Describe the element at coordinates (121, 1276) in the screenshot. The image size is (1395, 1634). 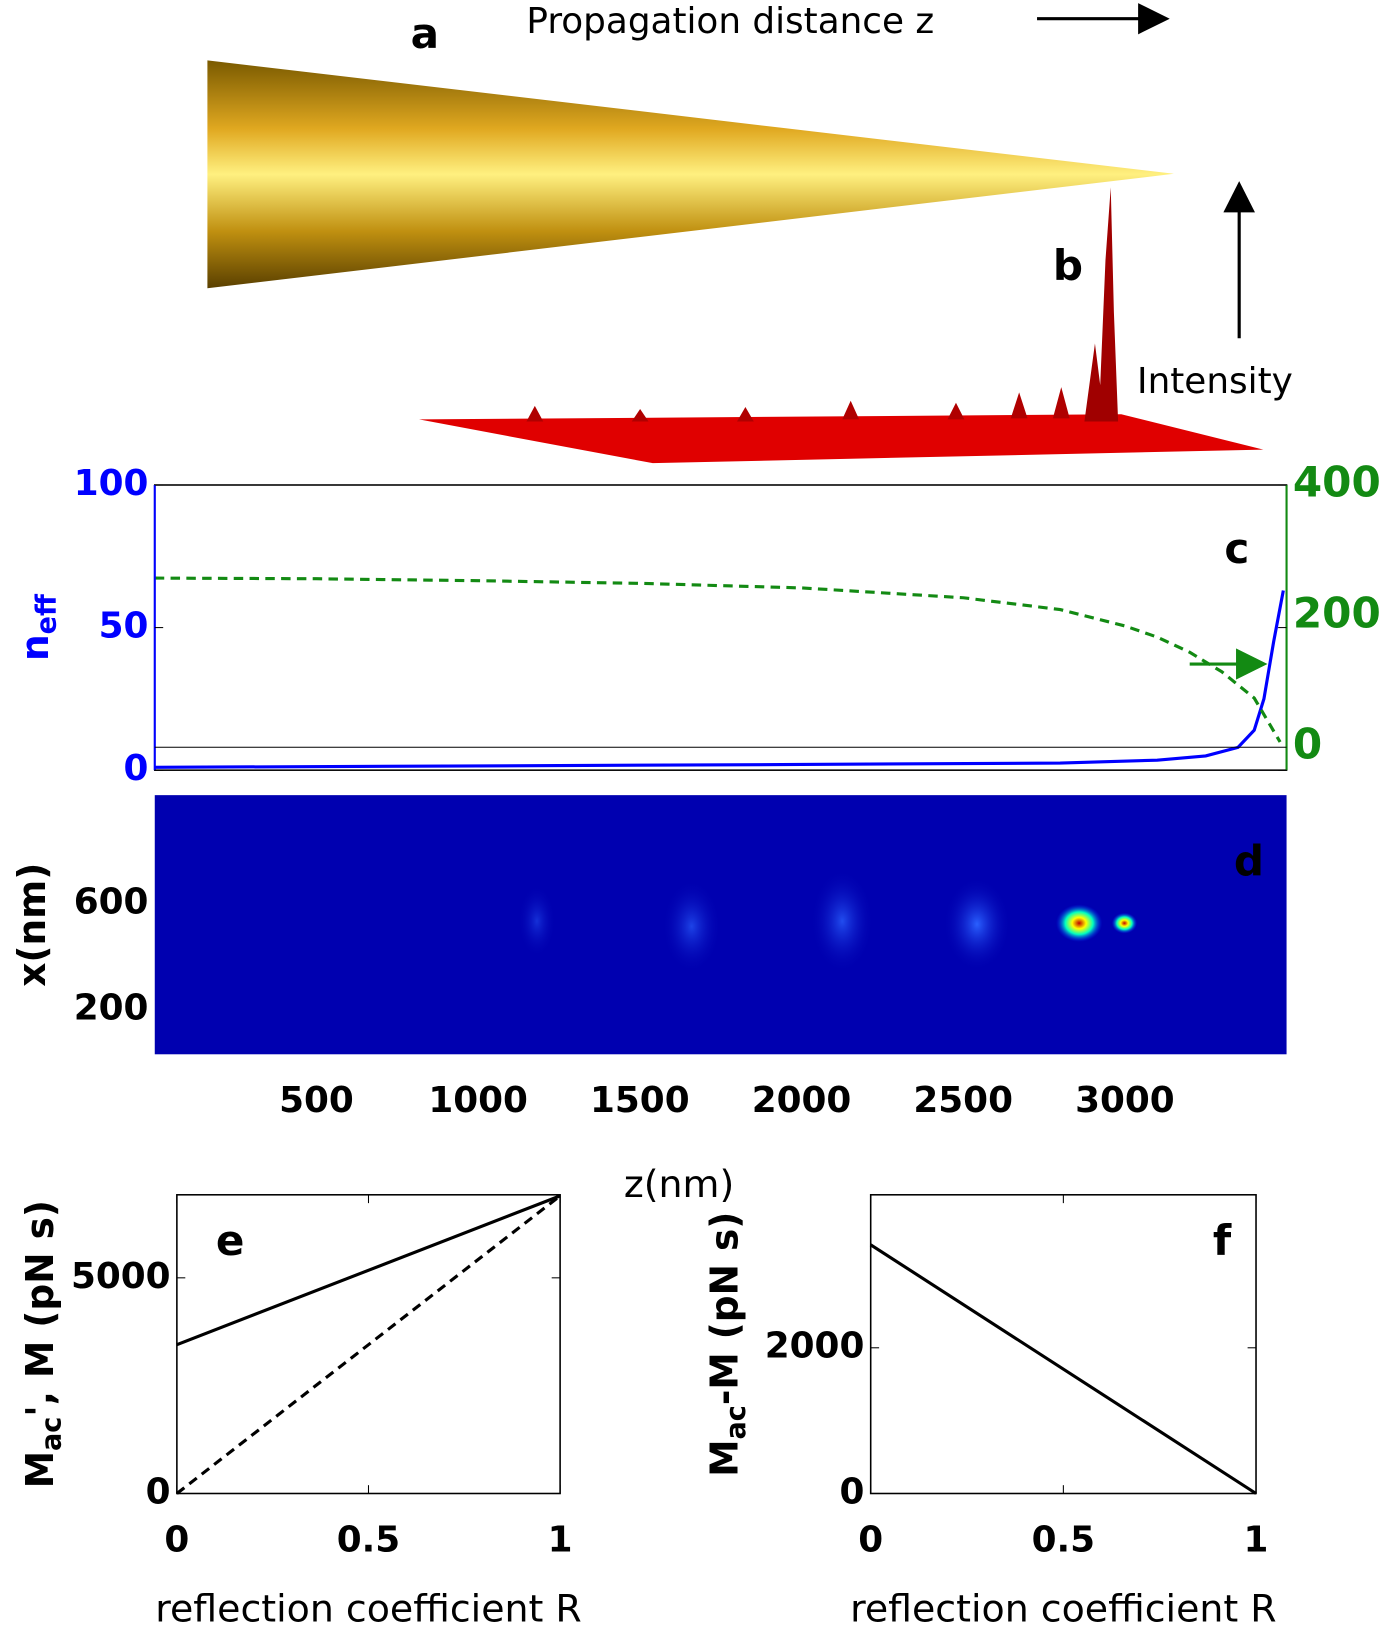
I see `y-tick-label: 5000` at that location.